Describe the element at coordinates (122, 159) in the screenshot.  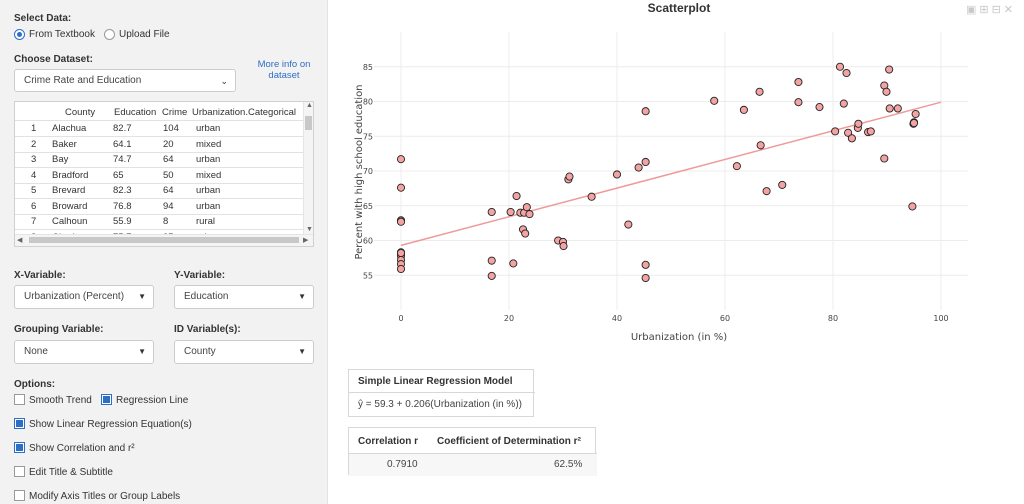
I see `table-cell-education: 74.7` at that location.